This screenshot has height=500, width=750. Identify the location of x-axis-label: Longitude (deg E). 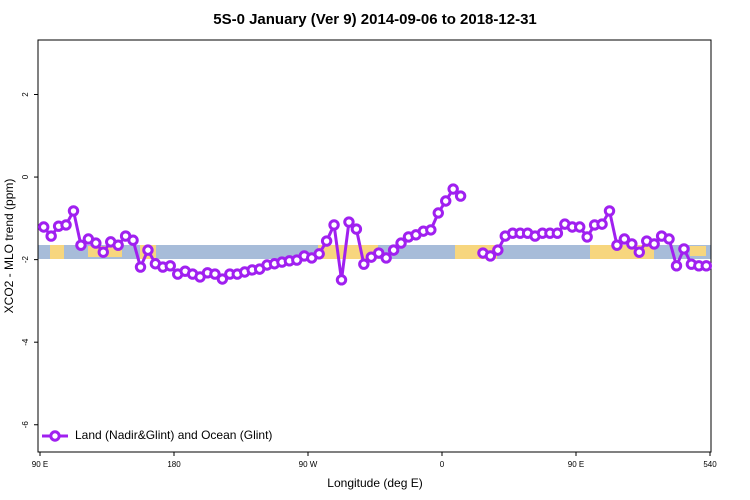
(374, 483).